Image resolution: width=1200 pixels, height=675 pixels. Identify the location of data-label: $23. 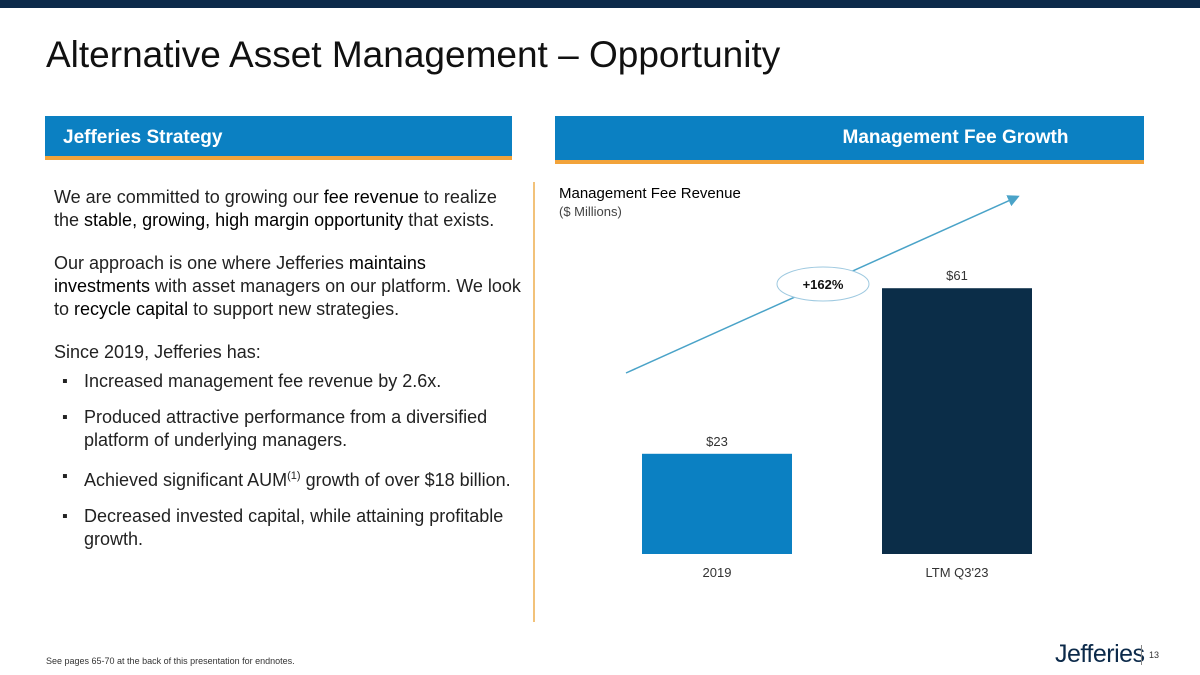
(717, 441).